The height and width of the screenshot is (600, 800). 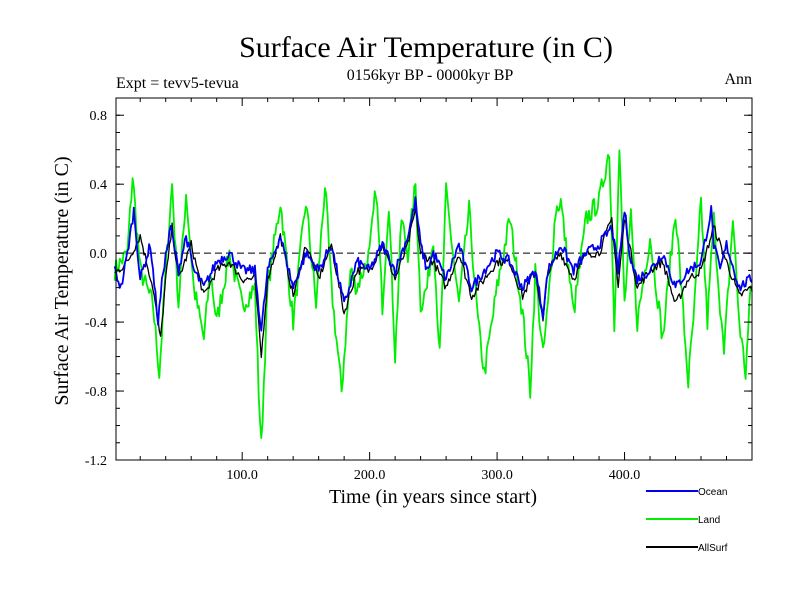 I want to click on chart-subtitle: 0156kyr BP - 0000kyr BP, so click(x=430, y=75).